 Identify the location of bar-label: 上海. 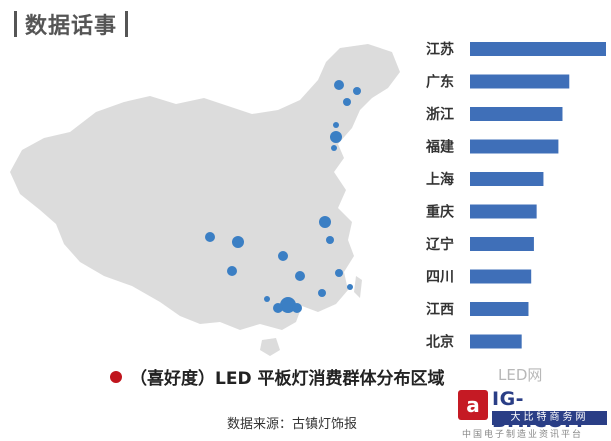
(440, 179).